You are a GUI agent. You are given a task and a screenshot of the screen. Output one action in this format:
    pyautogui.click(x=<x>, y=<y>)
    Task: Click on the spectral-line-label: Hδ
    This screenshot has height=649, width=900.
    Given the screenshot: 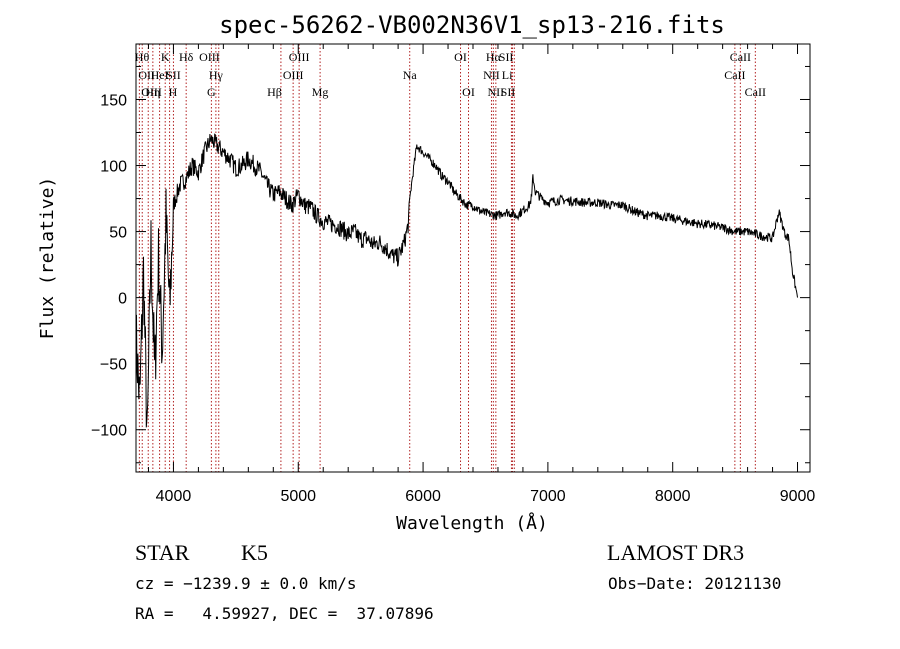 What is the action you would take?
    pyautogui.click(x=186, y=57)
    